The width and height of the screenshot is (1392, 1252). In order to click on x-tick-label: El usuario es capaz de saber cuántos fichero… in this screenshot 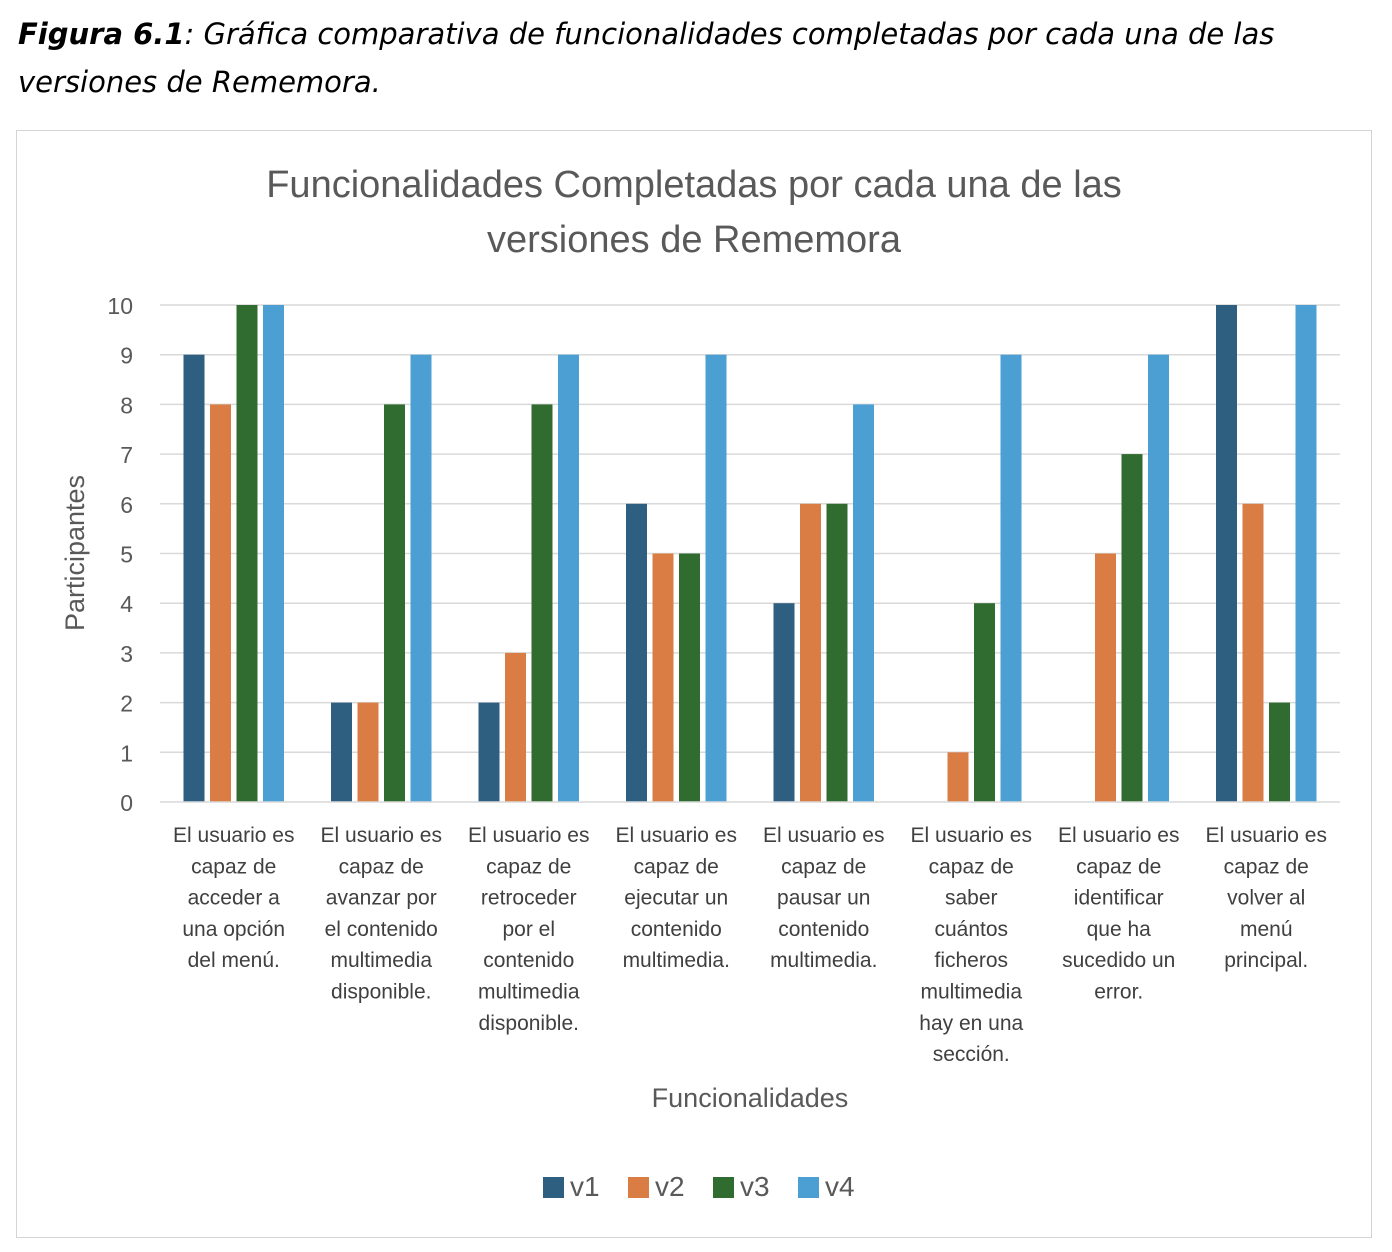, I will do `click(971, 945)`.